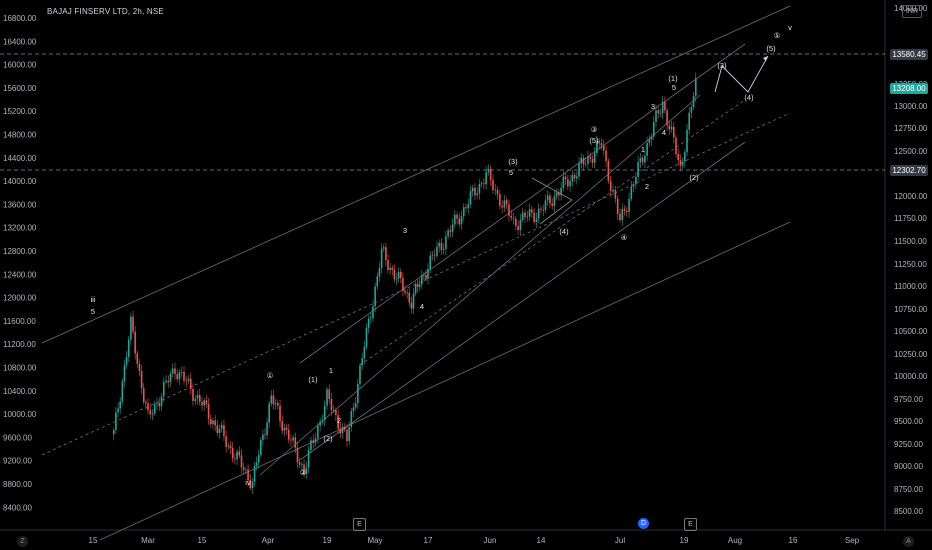 This screenshot has width=932, height=550. What do you see at coordinates (359, 524) in the screenshot?
I see `earnings-event-1: E` at bounding box center [359, 524].